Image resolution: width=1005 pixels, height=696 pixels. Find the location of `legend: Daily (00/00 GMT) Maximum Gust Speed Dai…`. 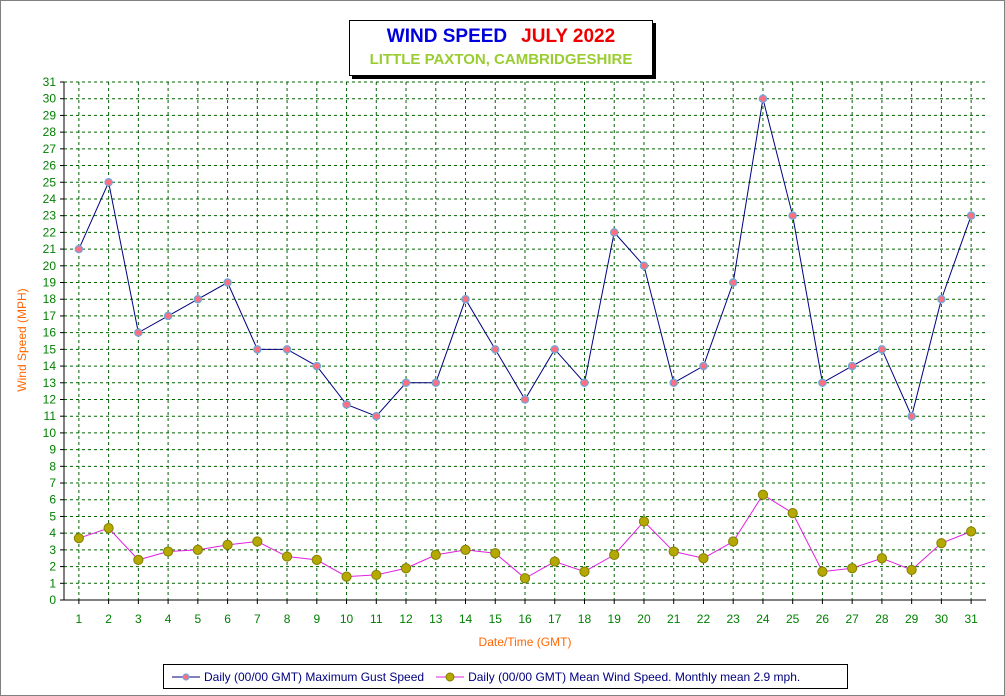

legend: Daily (00/00 GMT) Maximum Gust Speed Dai… is located at coordinates (505, 676).